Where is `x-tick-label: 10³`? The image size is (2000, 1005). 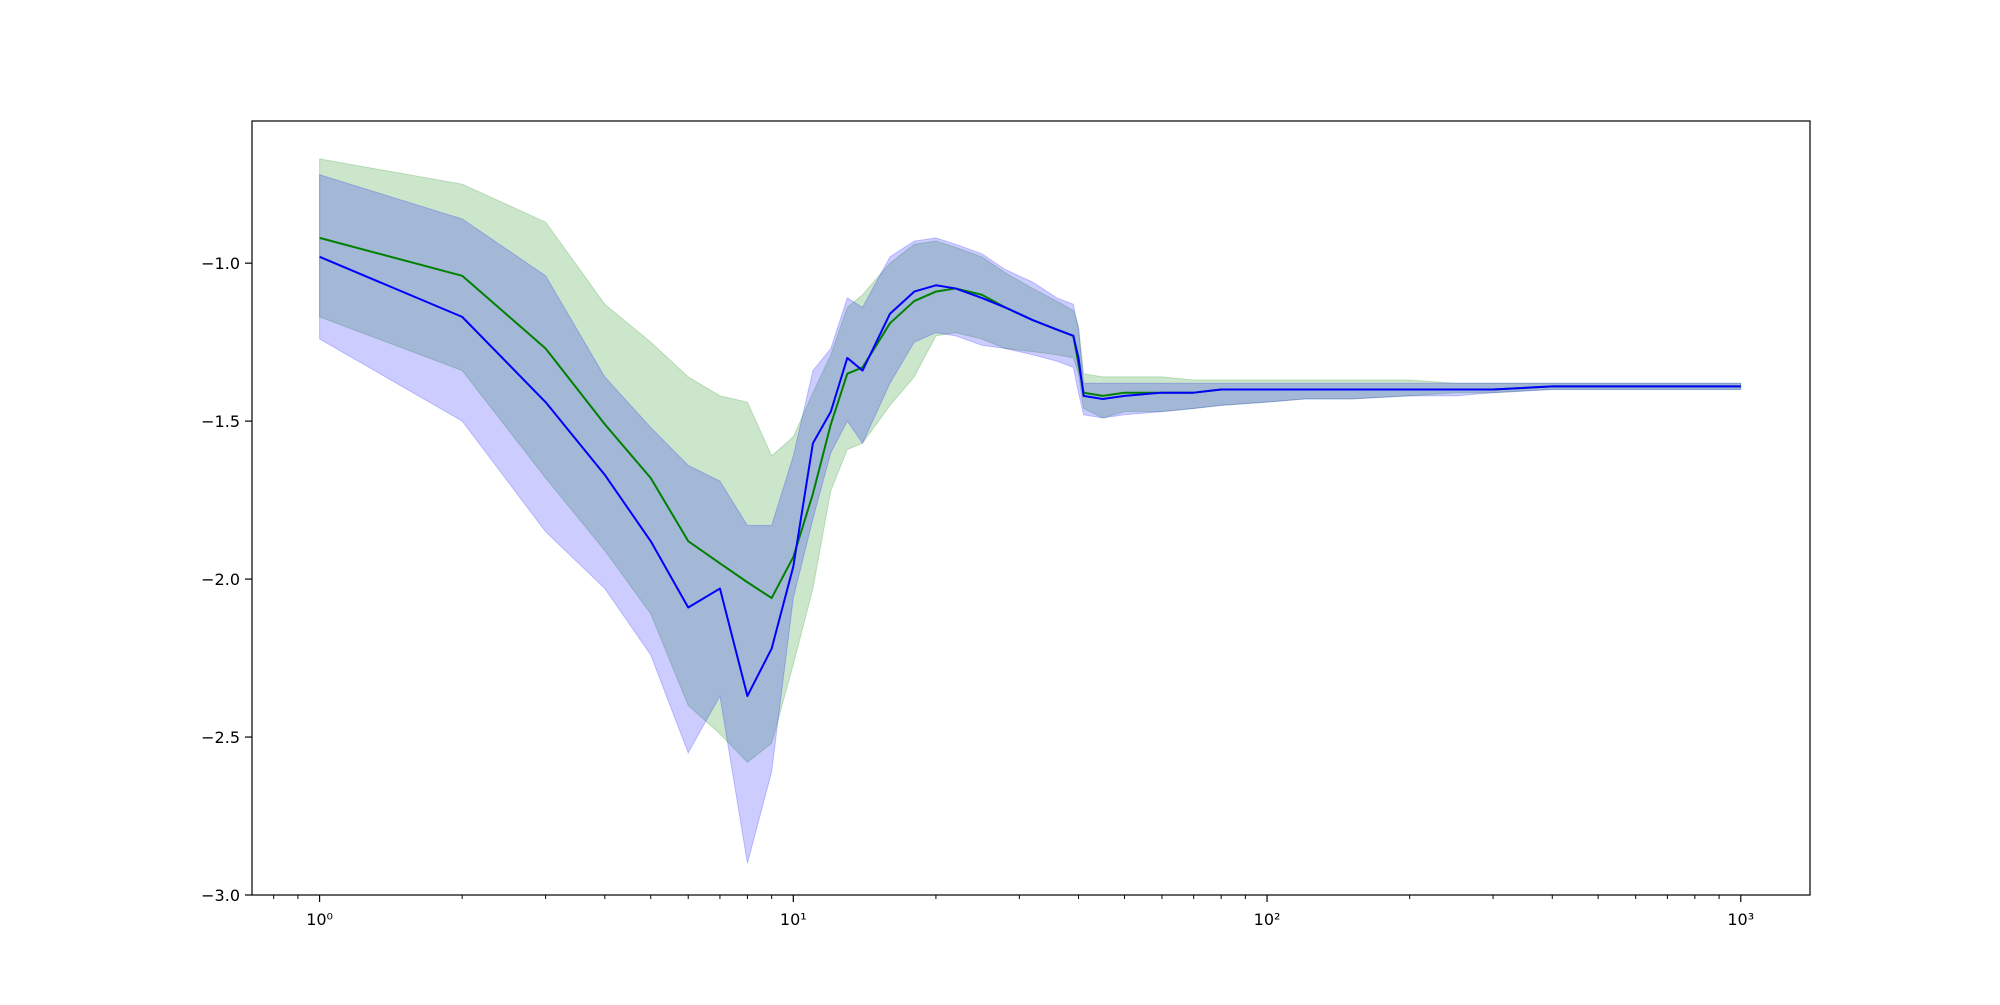
x-tick-label: 10³ is located at coordinates (1740, 919).